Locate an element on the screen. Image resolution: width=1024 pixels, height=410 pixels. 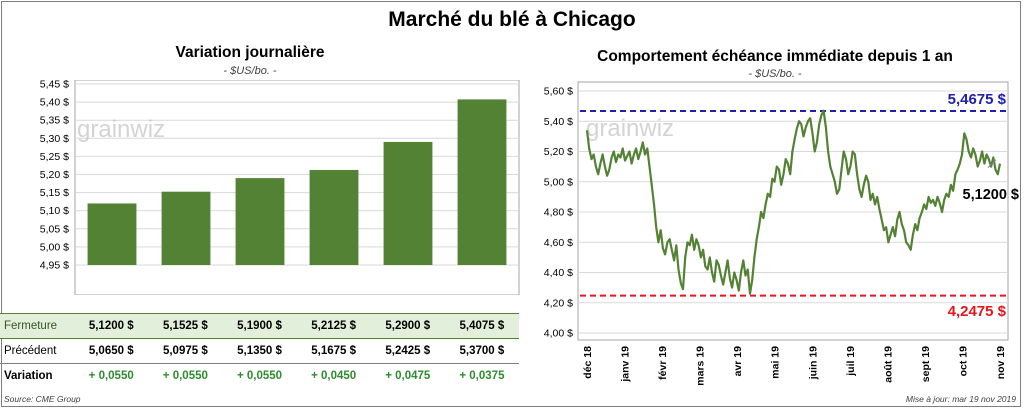
table-cell: + 0,0450 is located at coordinates (334, 376).